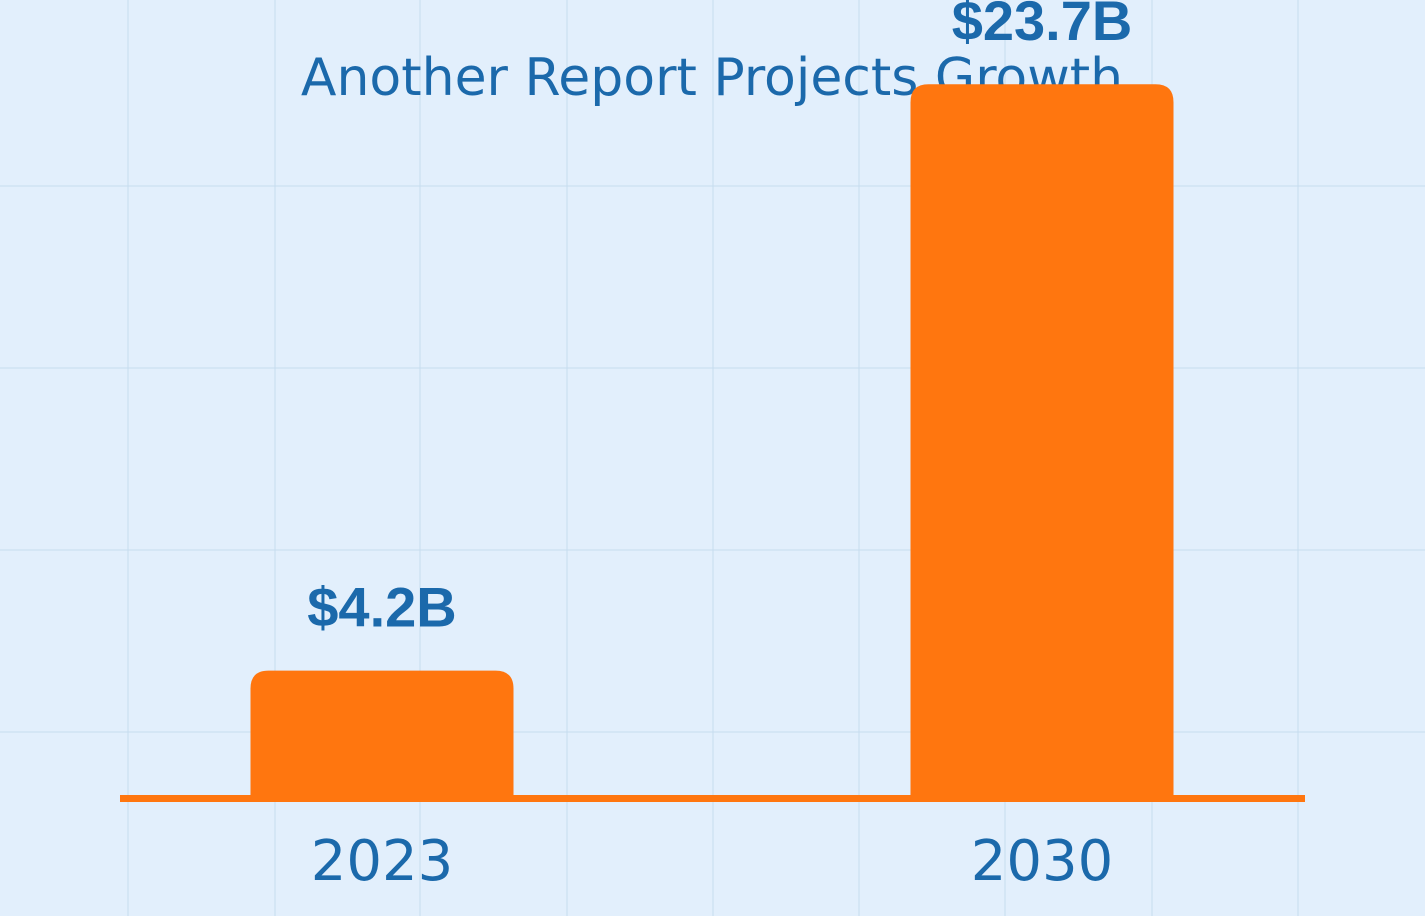 This screenshot has height=916, width=1425. I want to click on category-label-2030: 2030, so click(1042, 861).